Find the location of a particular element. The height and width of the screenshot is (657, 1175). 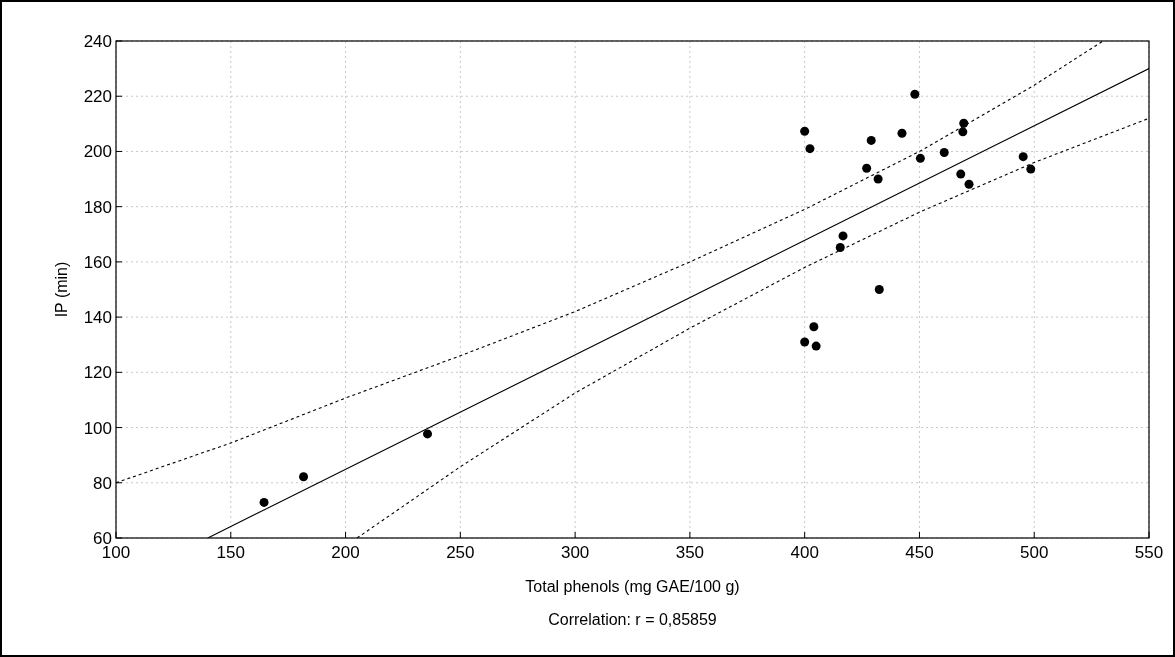

y-tick-label: 240 is located at coordinates (97, 41).